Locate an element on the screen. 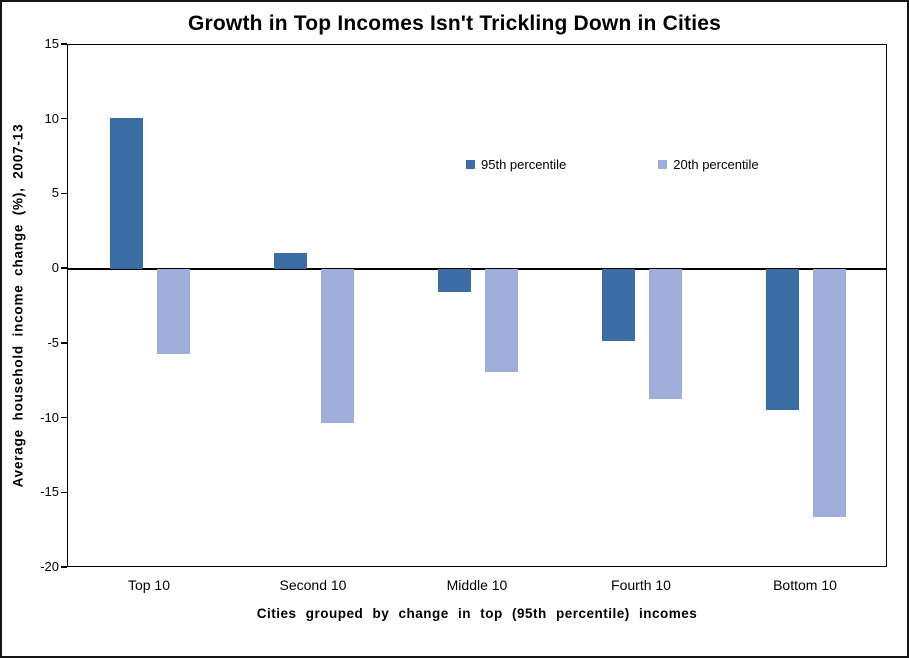 The width and height of the screenshot is (909, 658). y-tick-label--15: -15 is located at coordinates (49, 492).